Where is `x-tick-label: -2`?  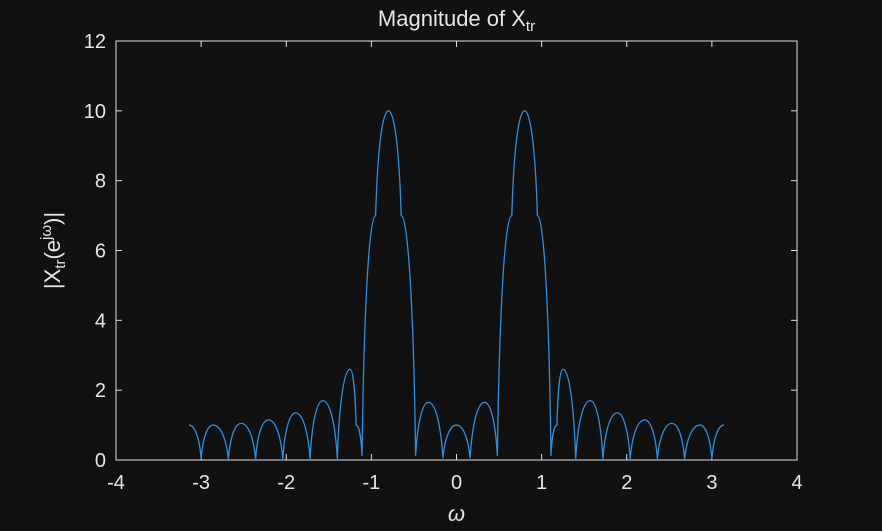 x-tick-label: -2 is located at coordinates (286, 483).